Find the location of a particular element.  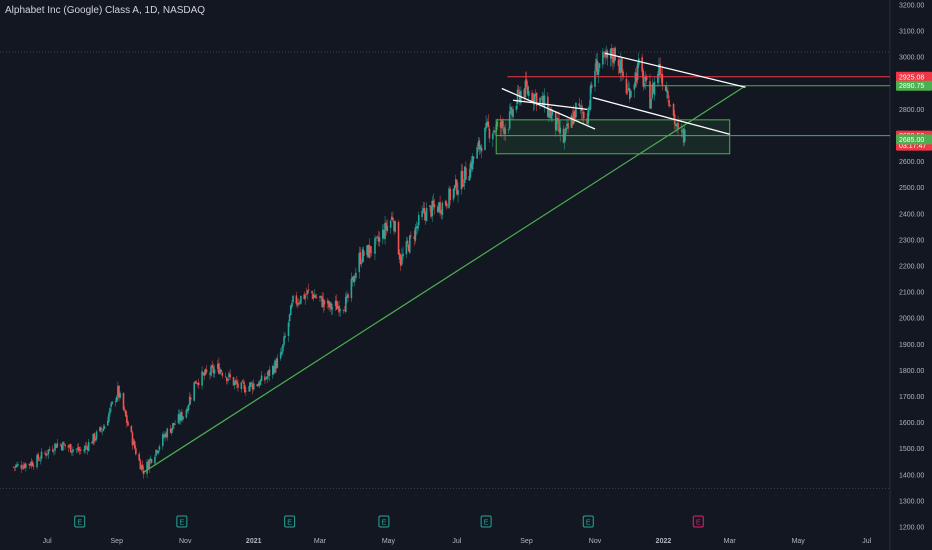

x-tick-label: Mar is located at coordinates (320, 541).